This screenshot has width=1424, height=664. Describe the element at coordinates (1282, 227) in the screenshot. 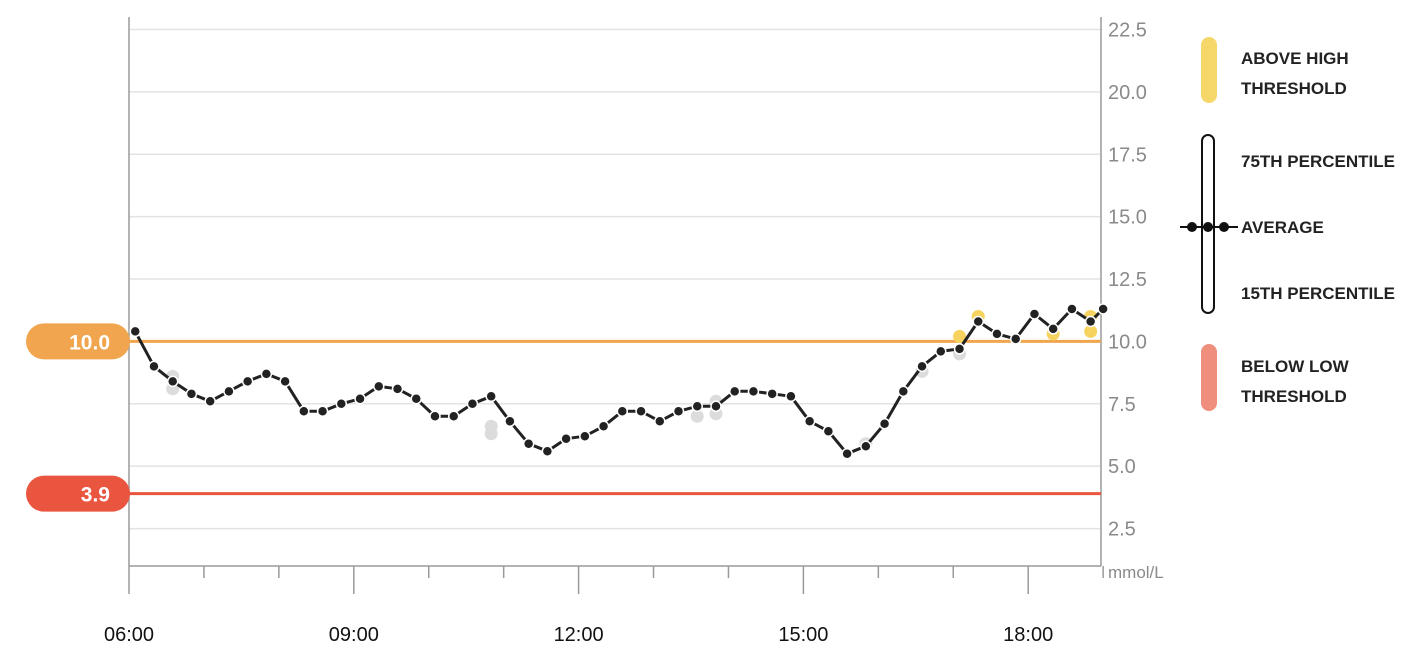

I see `legend-average: AVERAGE` at that location.